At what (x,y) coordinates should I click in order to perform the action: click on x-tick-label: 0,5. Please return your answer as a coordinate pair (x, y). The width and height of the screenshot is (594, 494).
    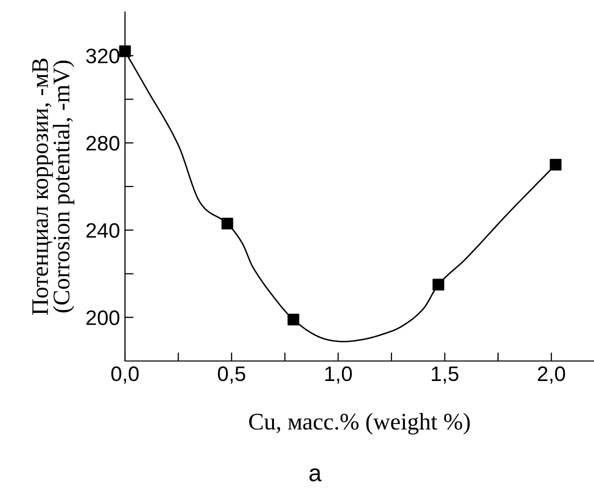
    Looking at the image, I should click on (232, 375).